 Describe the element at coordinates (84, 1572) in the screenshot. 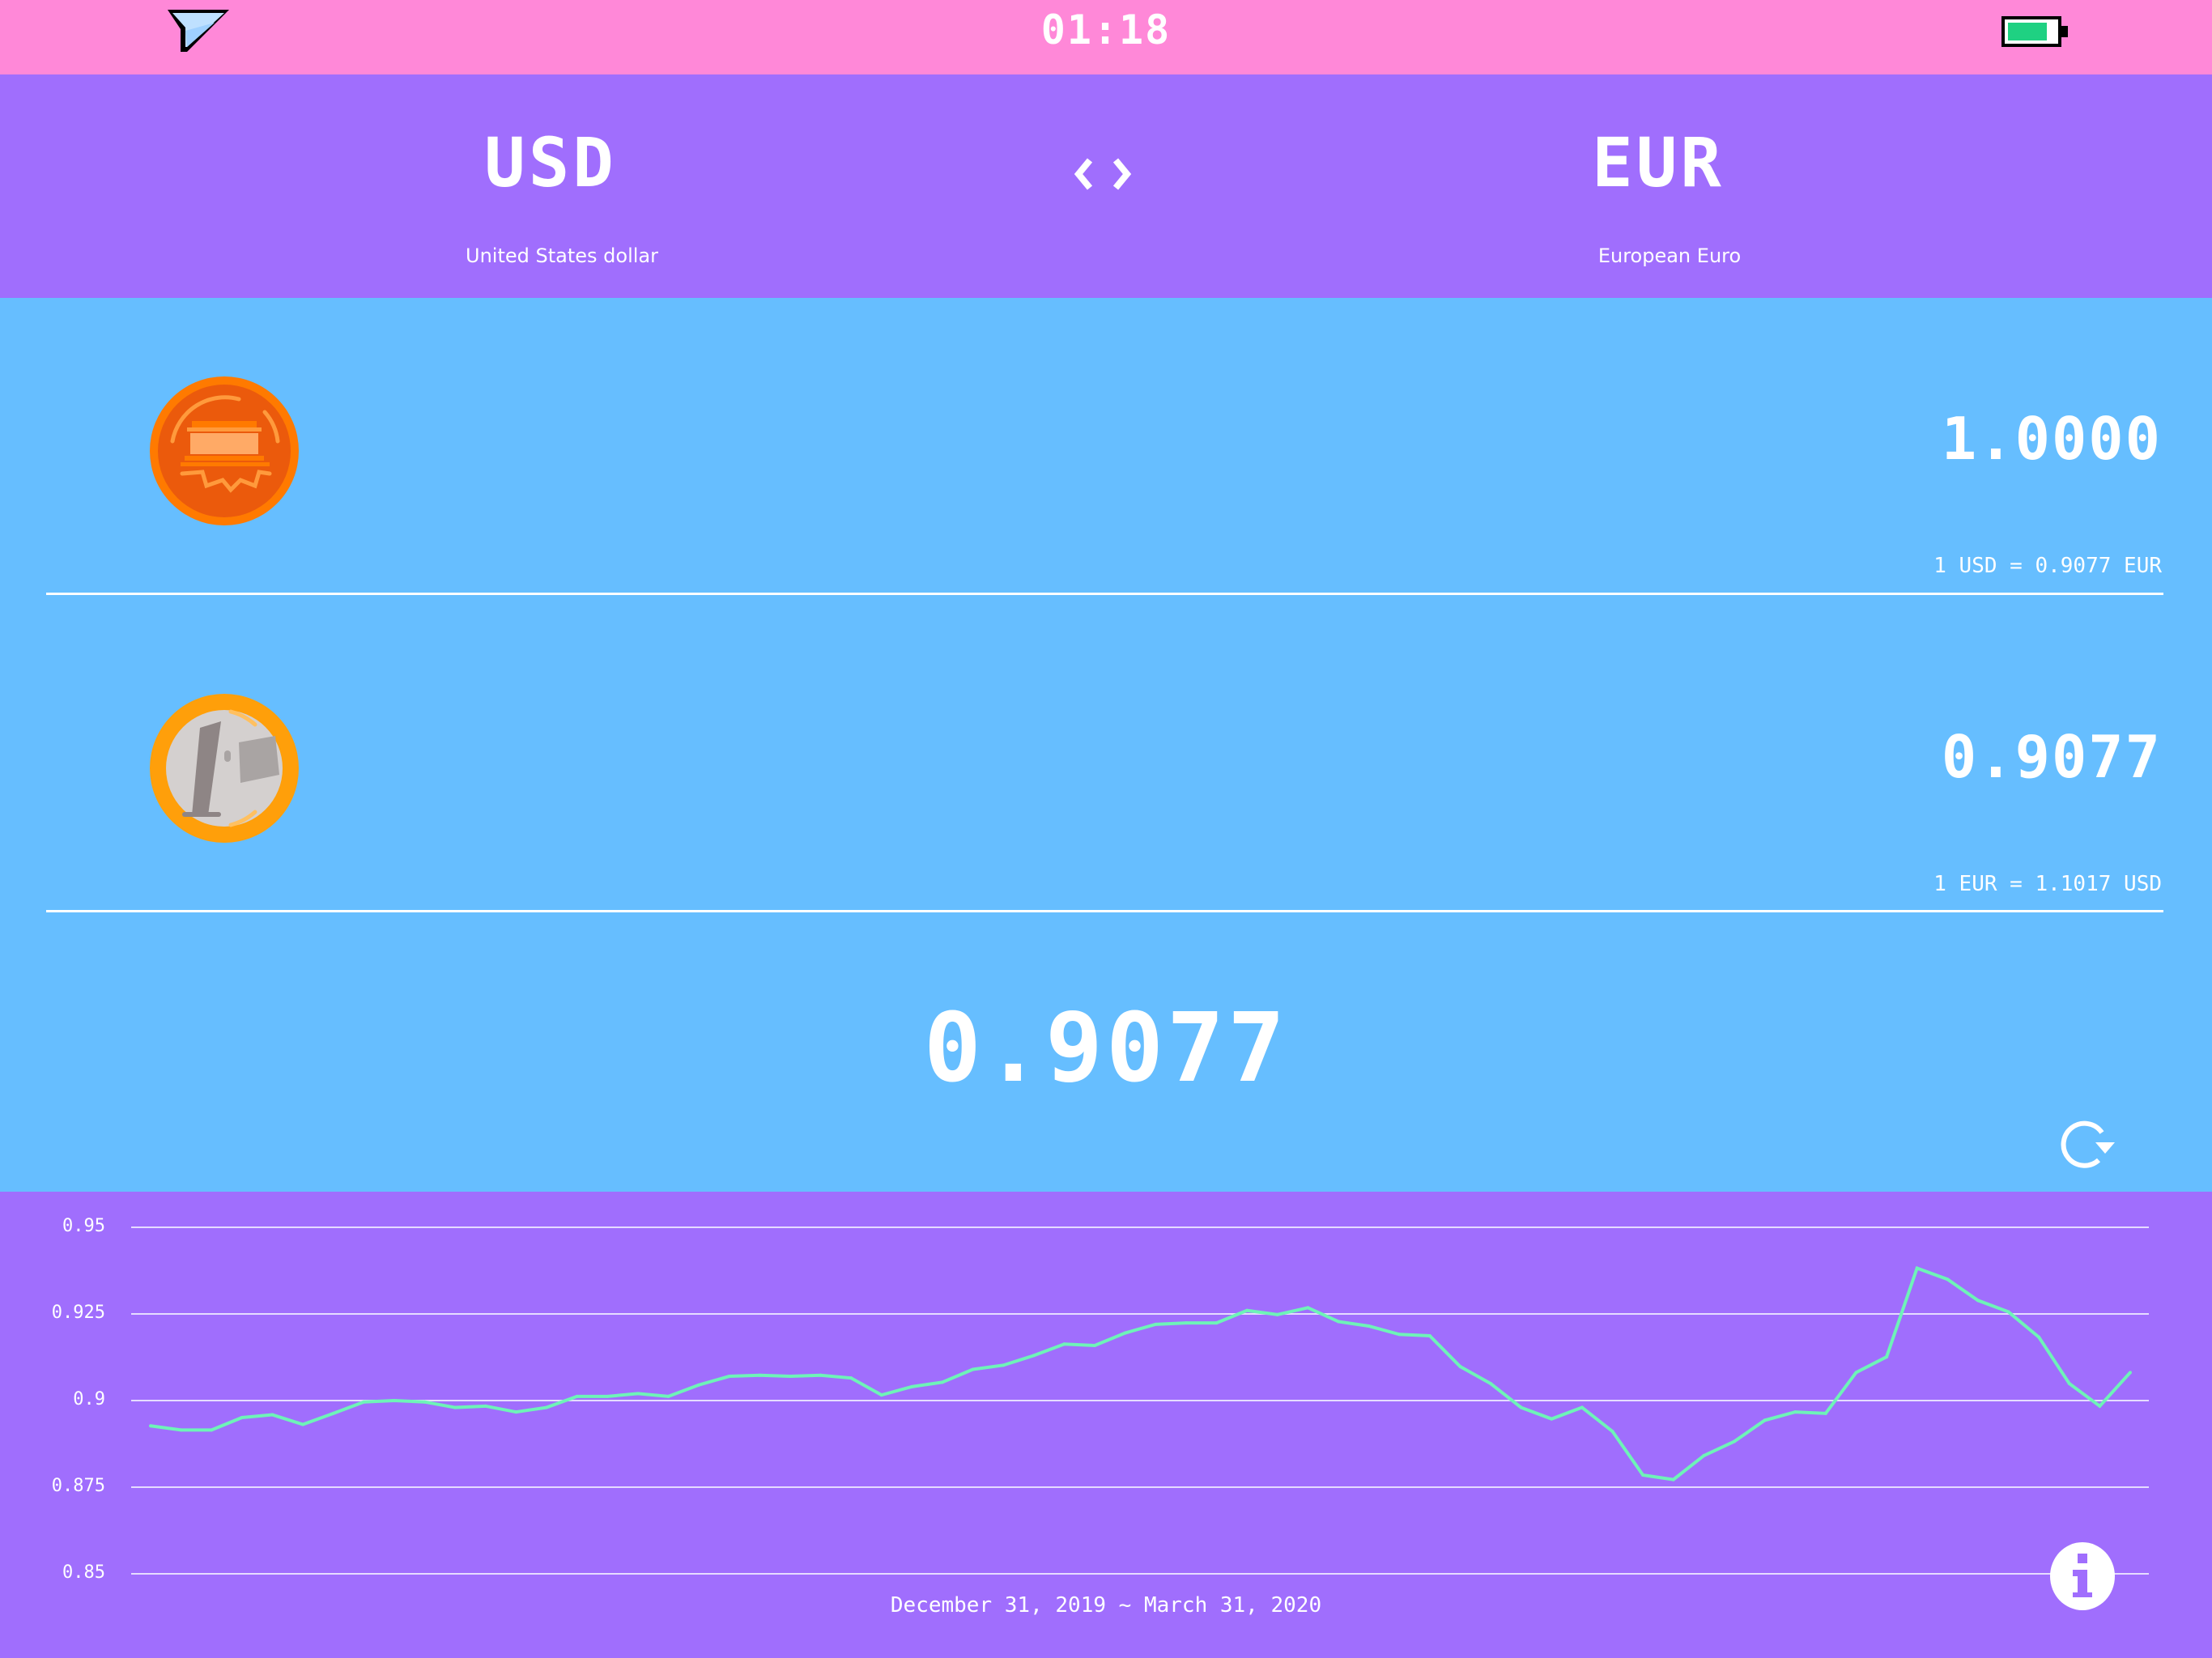

I see `y-tick-label: 0.85` at that location.